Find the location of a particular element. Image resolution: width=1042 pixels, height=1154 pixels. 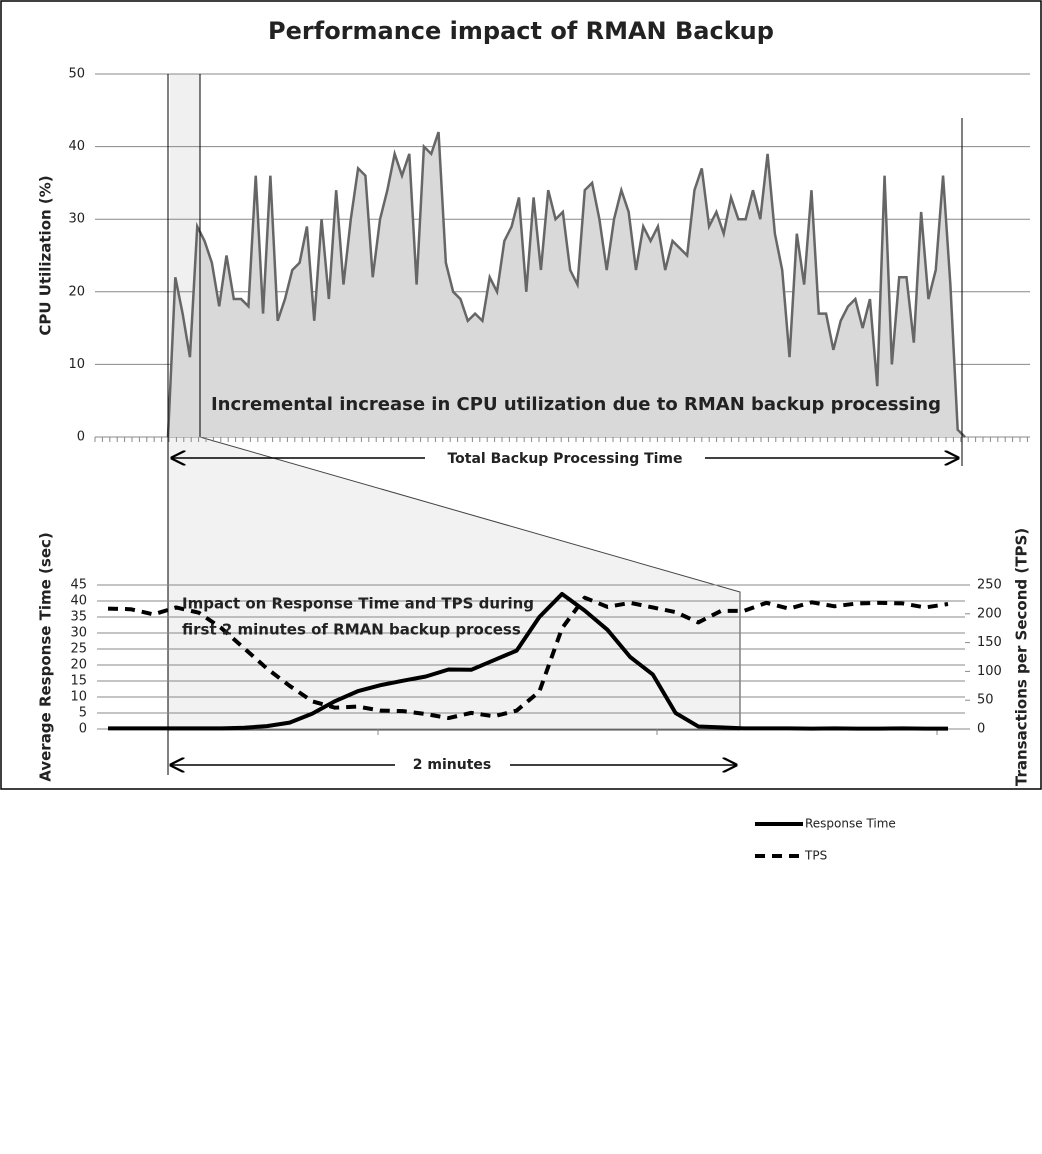

y-tick-label: 25 is located at coordinates (78, 649).